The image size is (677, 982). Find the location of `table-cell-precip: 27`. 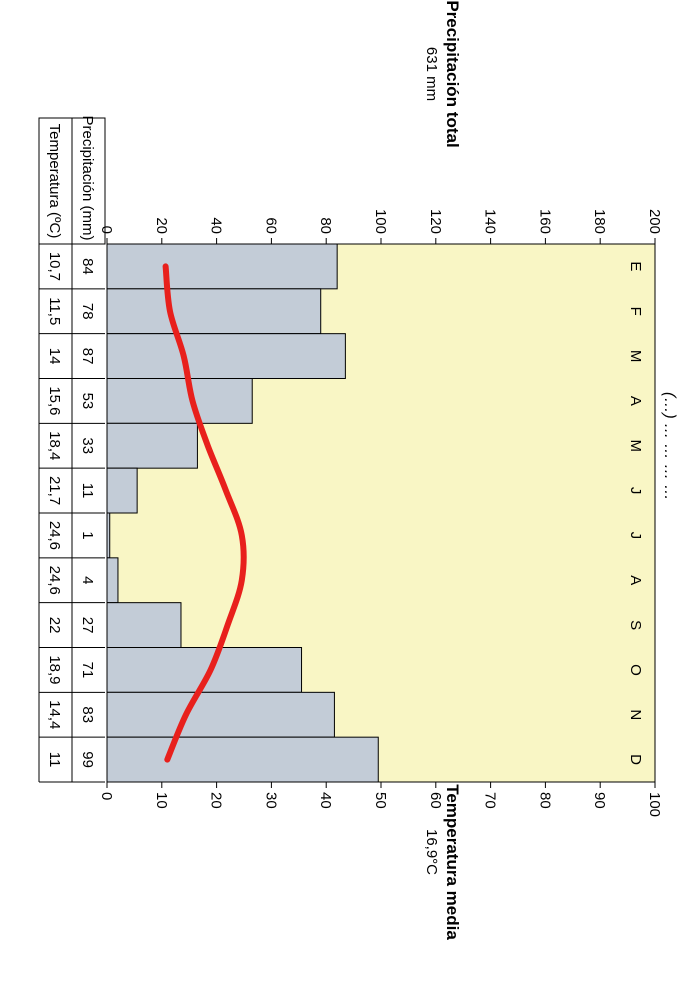

table-cell-precip: 27 is located at coordinates (87, 625).